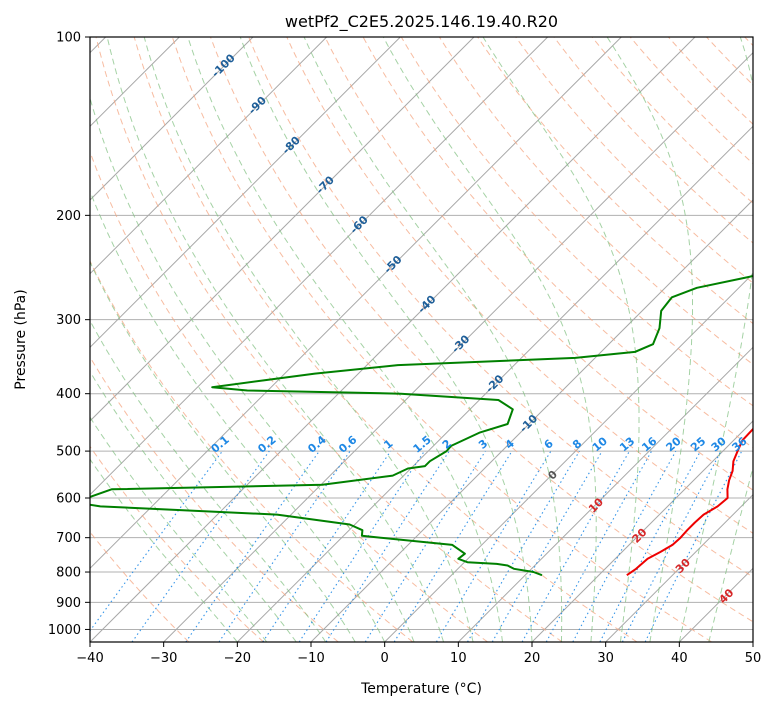  I want to click on x-tick-label: −10, so click(310, 658).